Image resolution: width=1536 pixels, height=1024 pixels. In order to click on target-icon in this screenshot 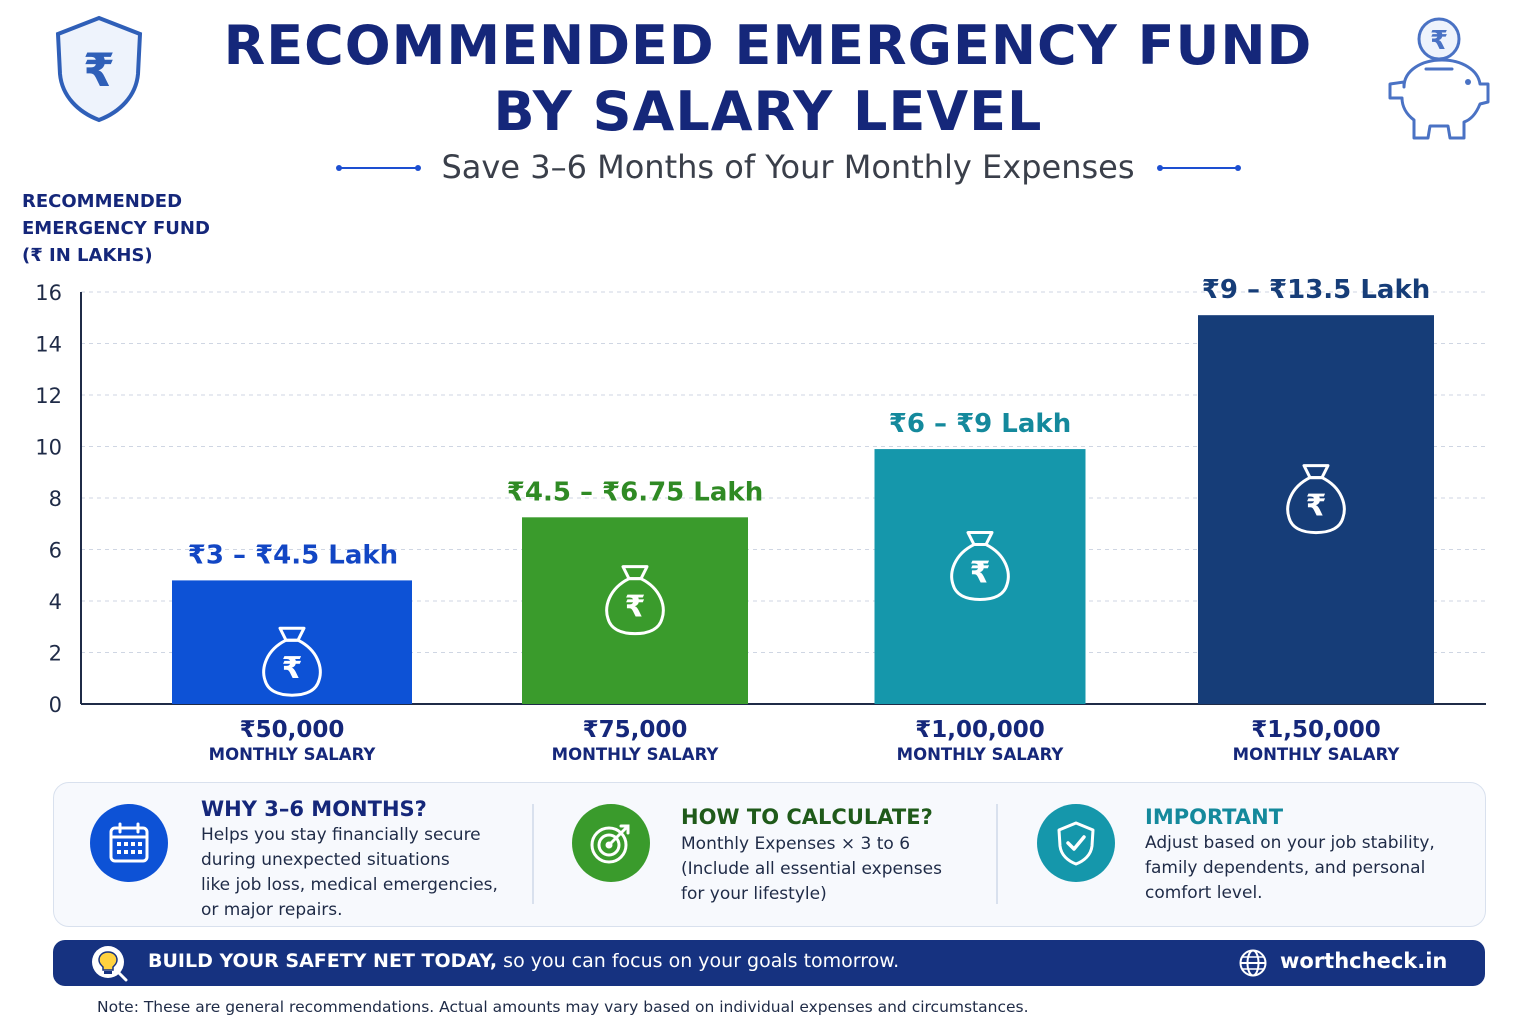, I will do `click(610, 844)`.